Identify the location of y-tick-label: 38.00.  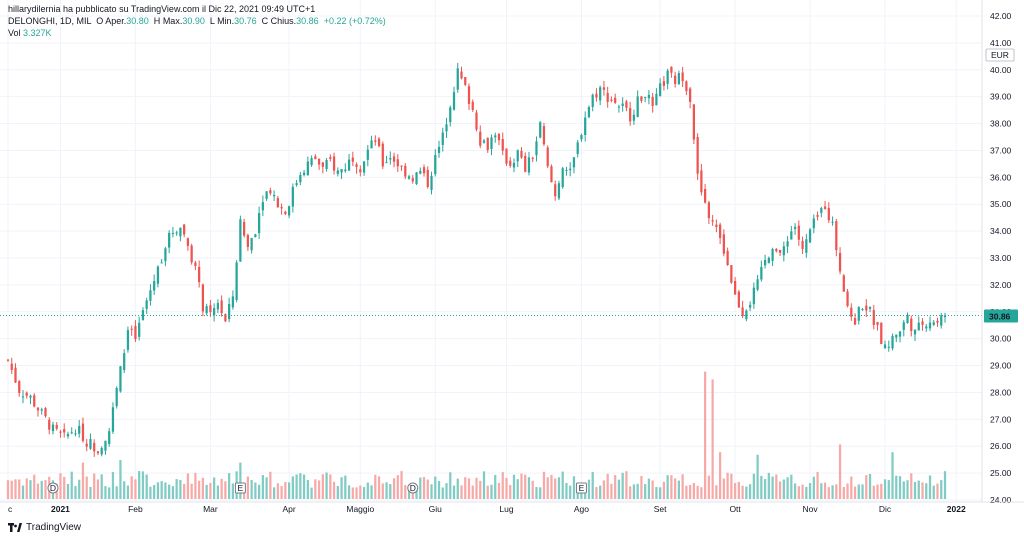
(1001, 124).